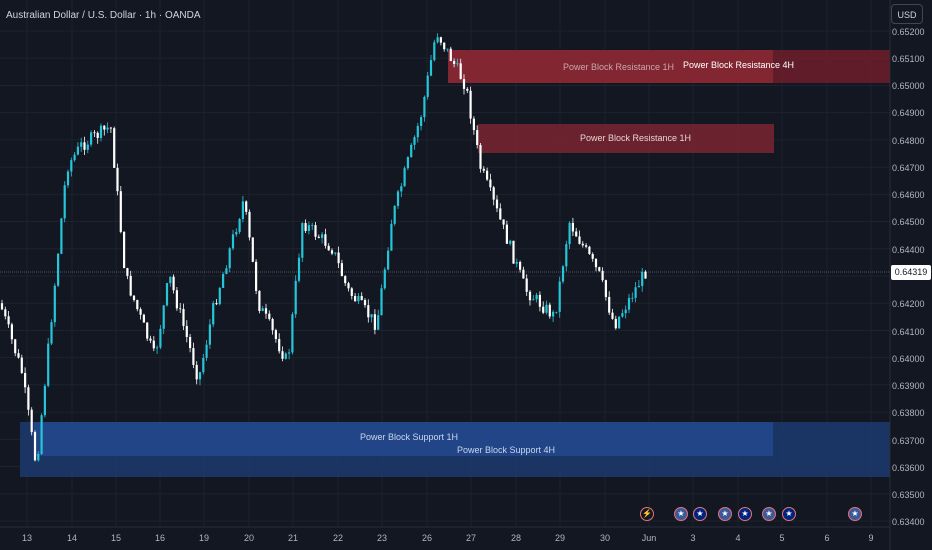 The width and height of the screenshot is (932, 550). I want to click on currency-button: USD, so click(907, 14).